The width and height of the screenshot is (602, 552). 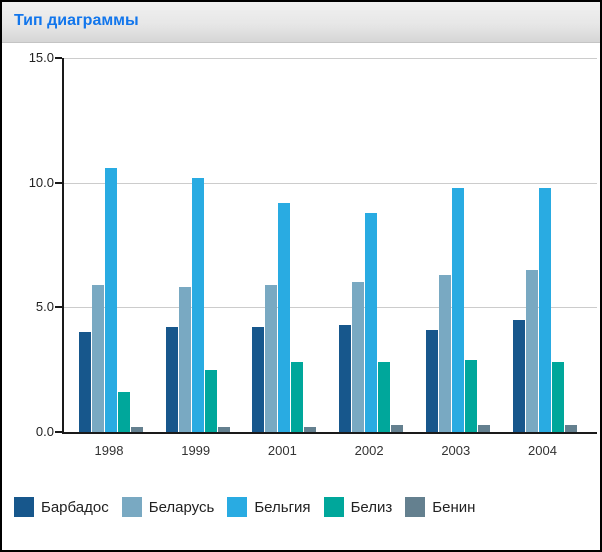 I want to click on legend-item: Беларусь, so click(x=168, y=507).